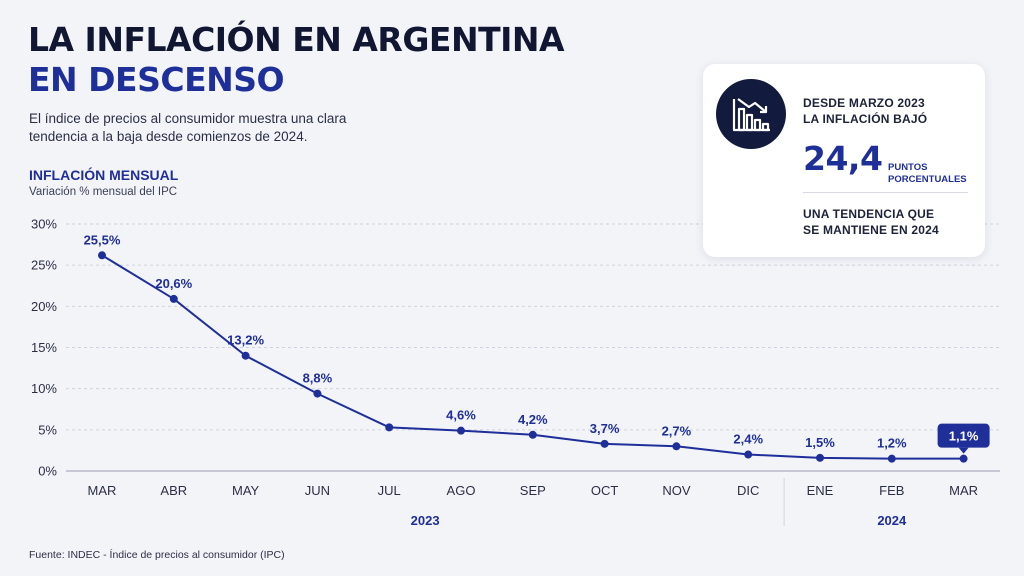 This screenshot has width=1024, height=576. I want to click on x-tick-label: JUN, so click(317, 490).